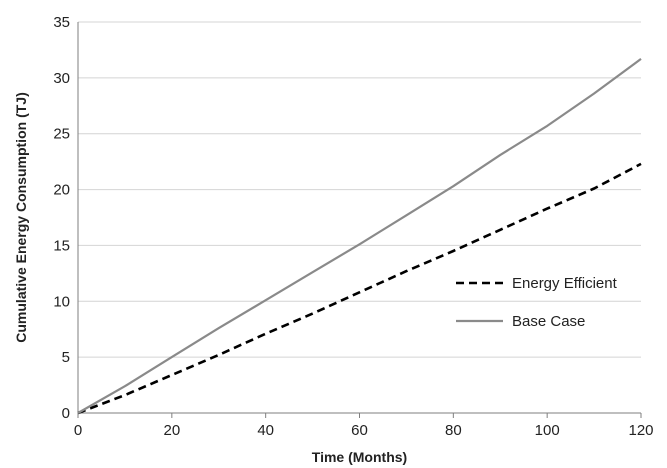 This screenshot has height=468, width=667. What do you see at coordinates (61, 22) in the screenshot?
I see `y-tick-label: 35` at bounding box center [61, 22].